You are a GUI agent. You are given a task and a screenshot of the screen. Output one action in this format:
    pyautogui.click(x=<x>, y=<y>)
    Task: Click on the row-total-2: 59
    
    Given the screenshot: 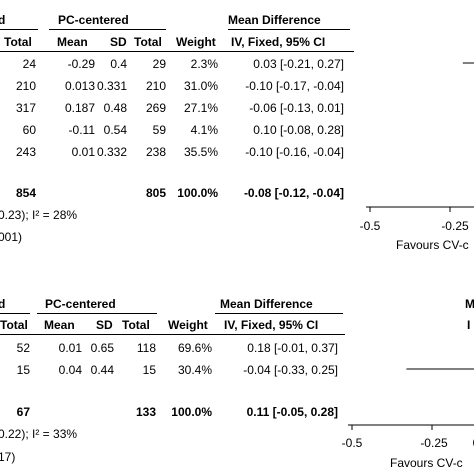 What is the action you would take?
    pyautogui.click(x=159, y=130)
    